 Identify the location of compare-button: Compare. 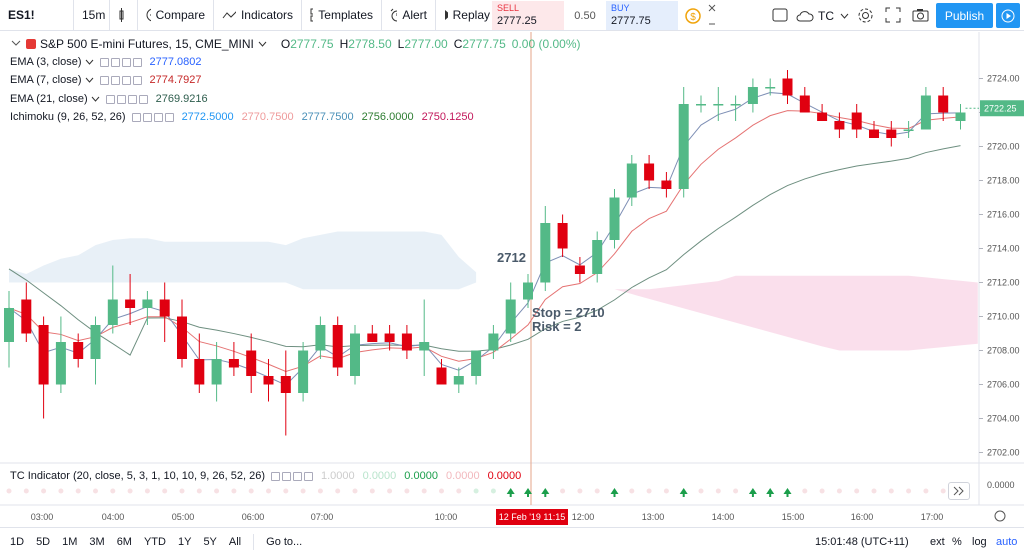
(176, 15).